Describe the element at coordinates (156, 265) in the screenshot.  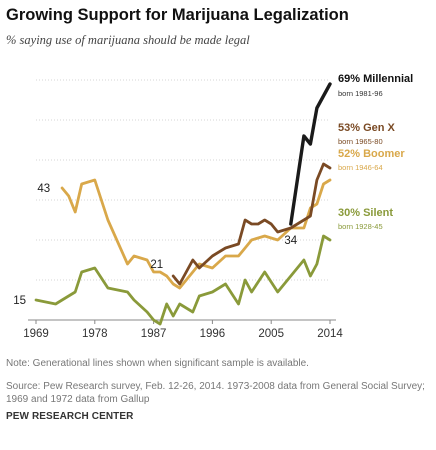
I see `data-label: 21` at that location.